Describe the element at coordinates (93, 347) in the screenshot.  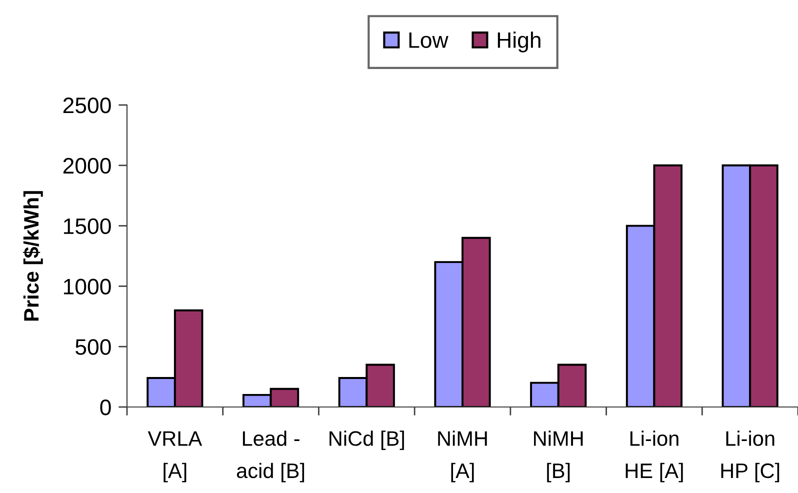
I see `y-tick-label: 500` at that location.